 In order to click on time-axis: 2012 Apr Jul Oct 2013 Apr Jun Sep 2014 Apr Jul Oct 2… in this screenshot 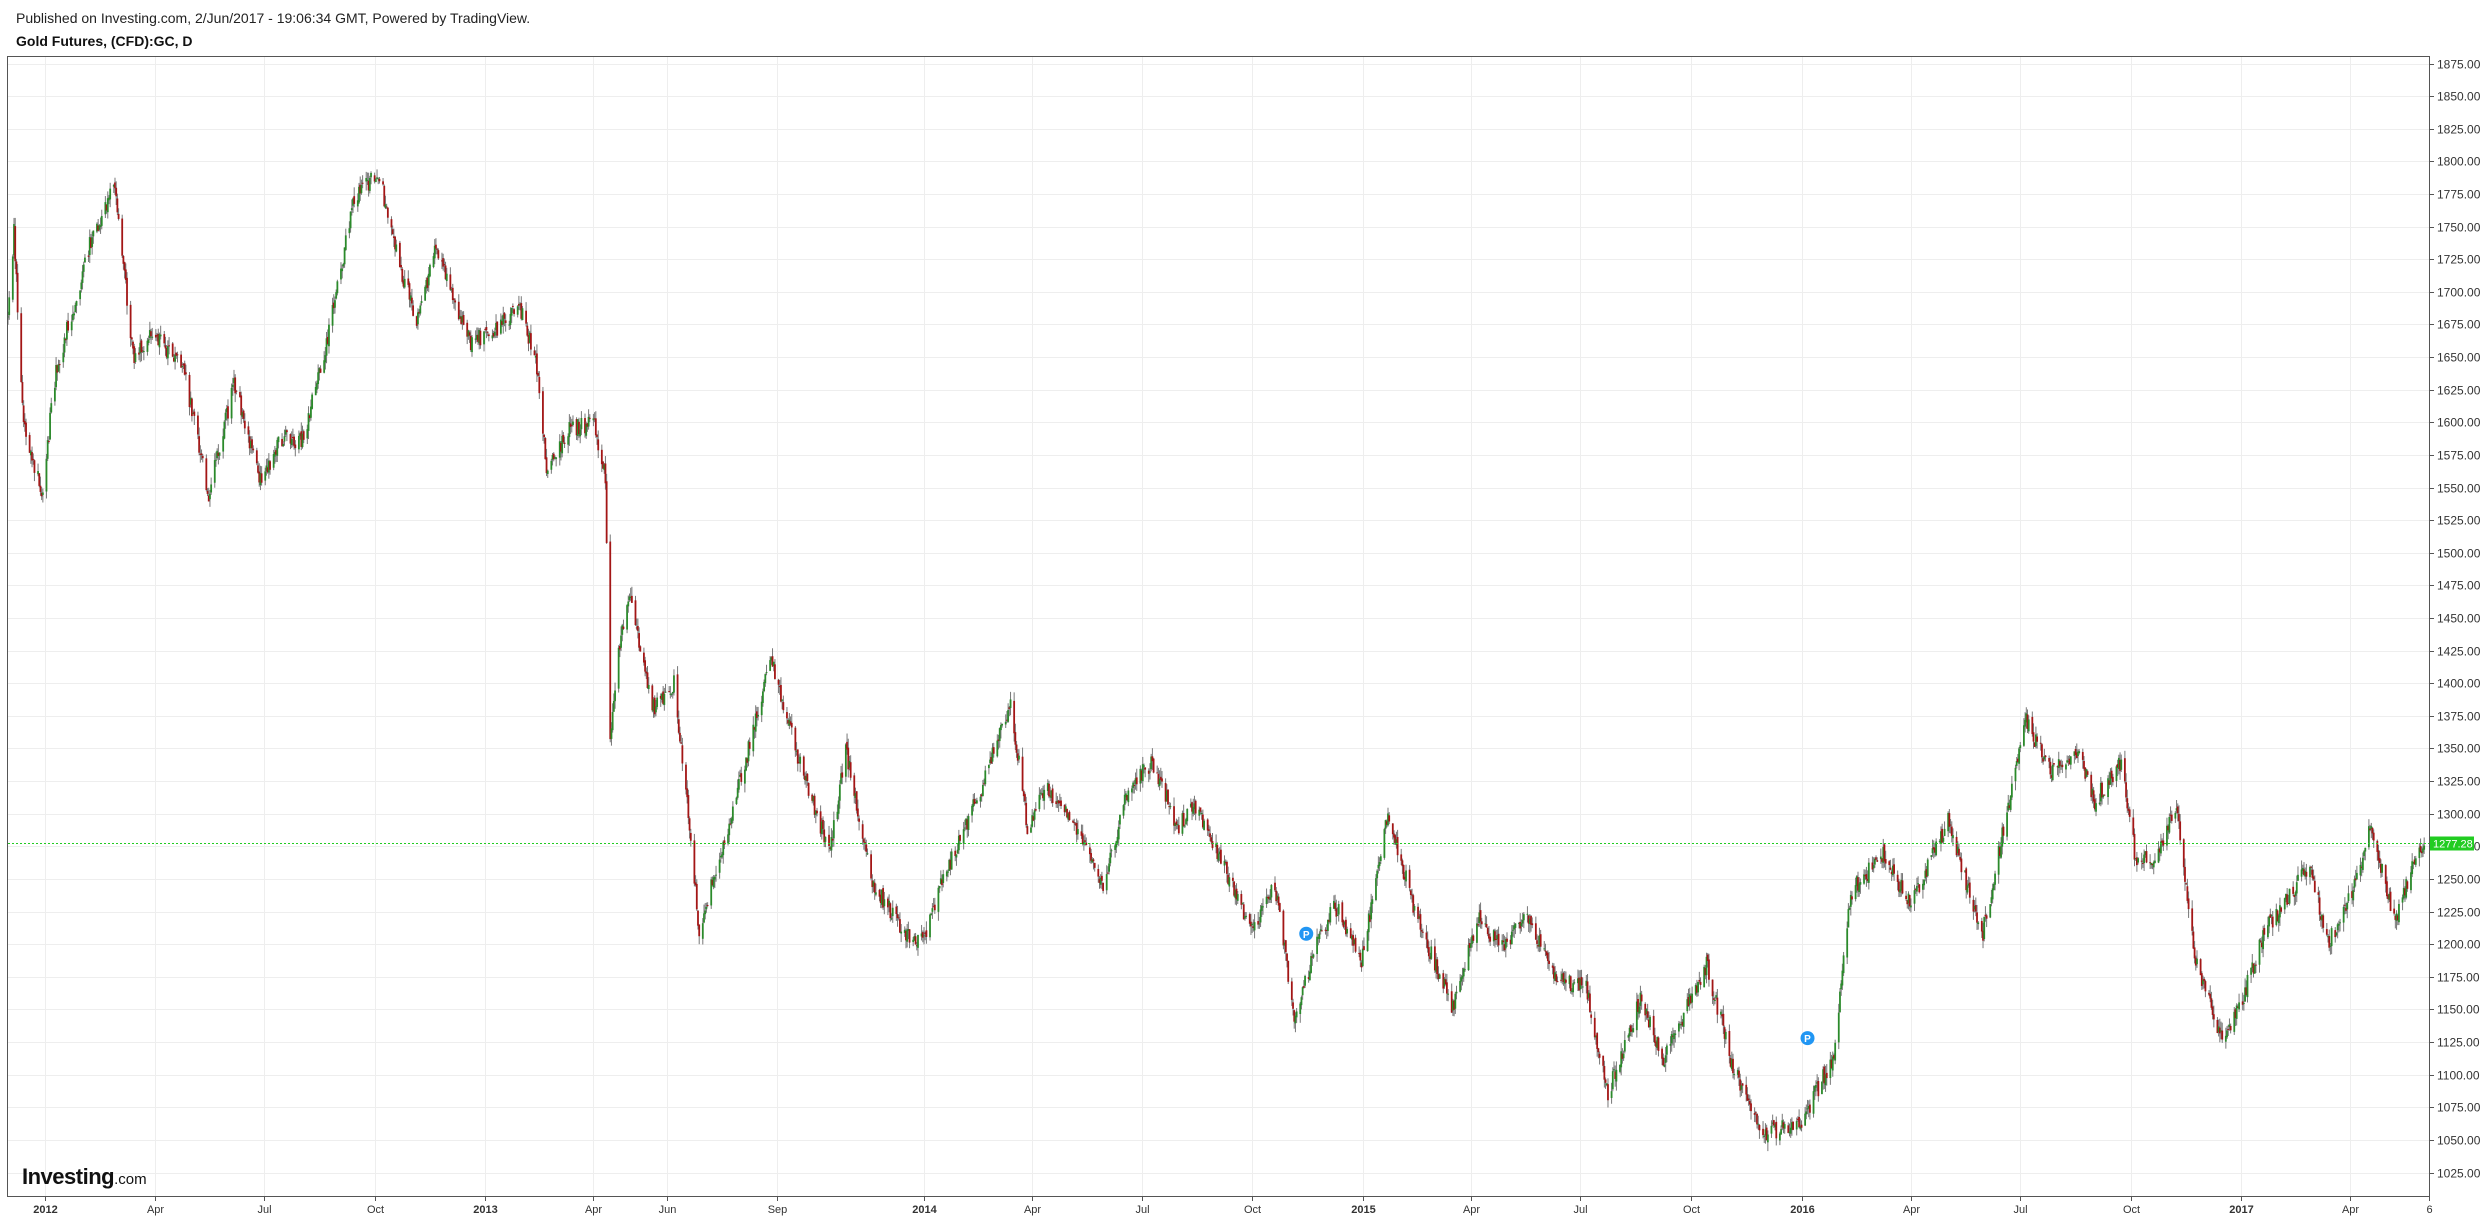, I will do `click(1233, 1206)`.